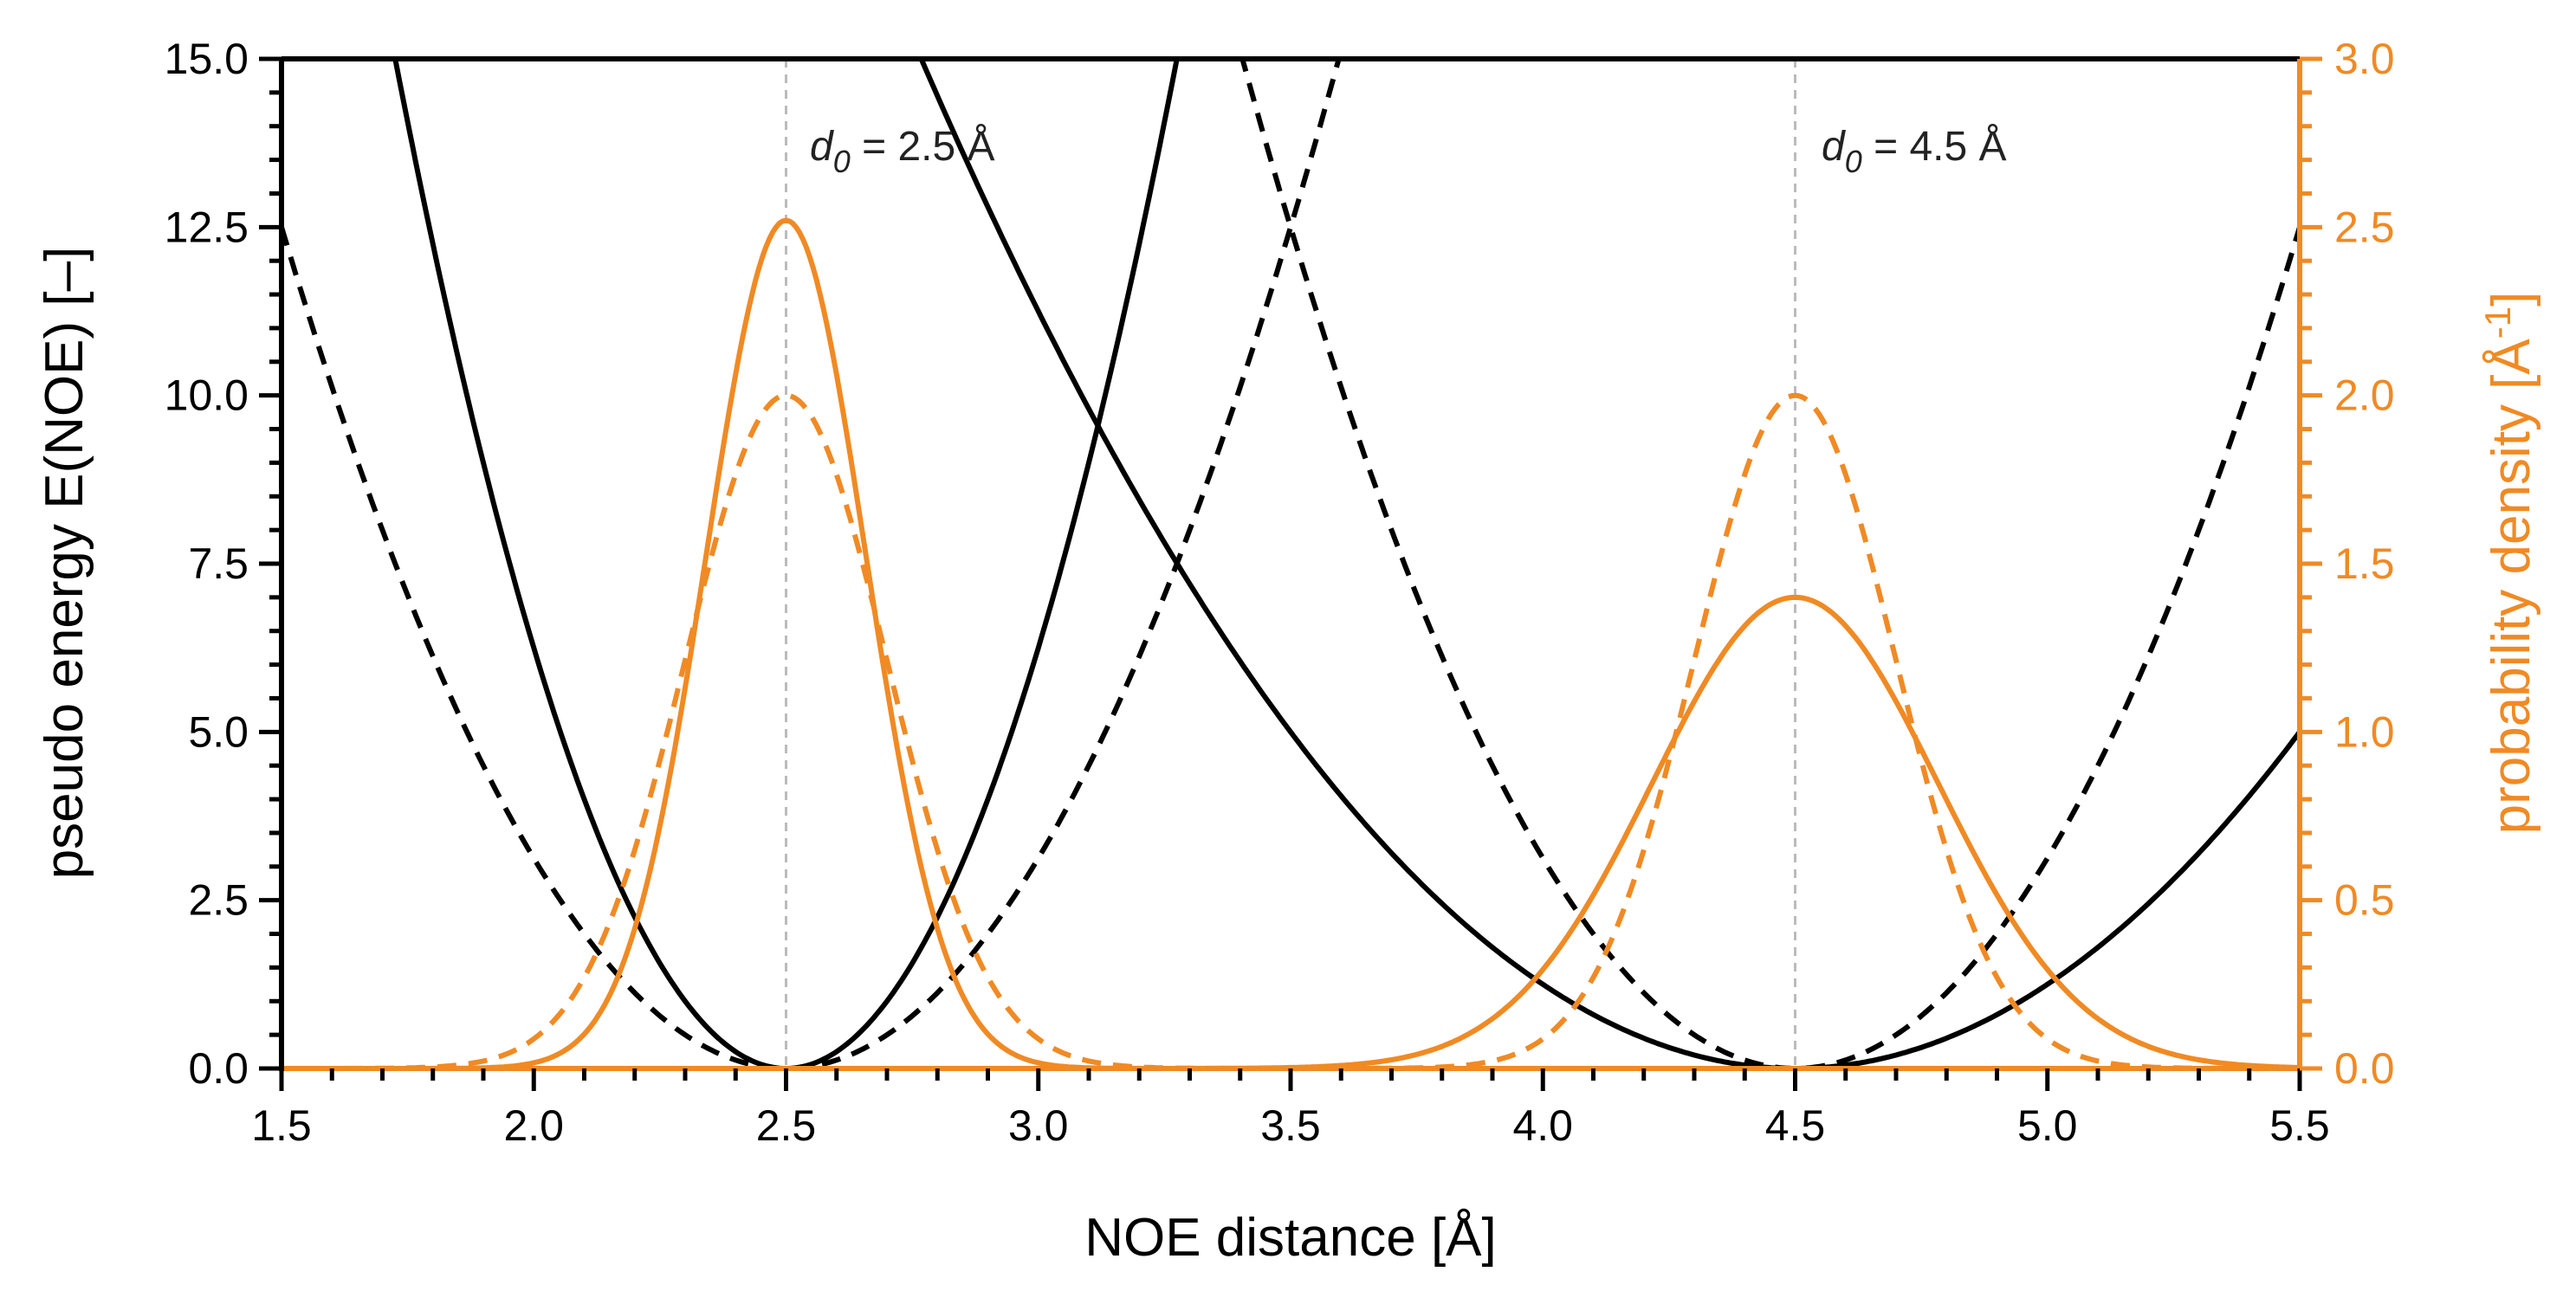 The width and height of the screenshot is (2576, 1304). What do you see at coordinates (1542, 1126) in the screenshot?
I see `x-tick-label: 4.0` at bounding box center [1542, 1126].